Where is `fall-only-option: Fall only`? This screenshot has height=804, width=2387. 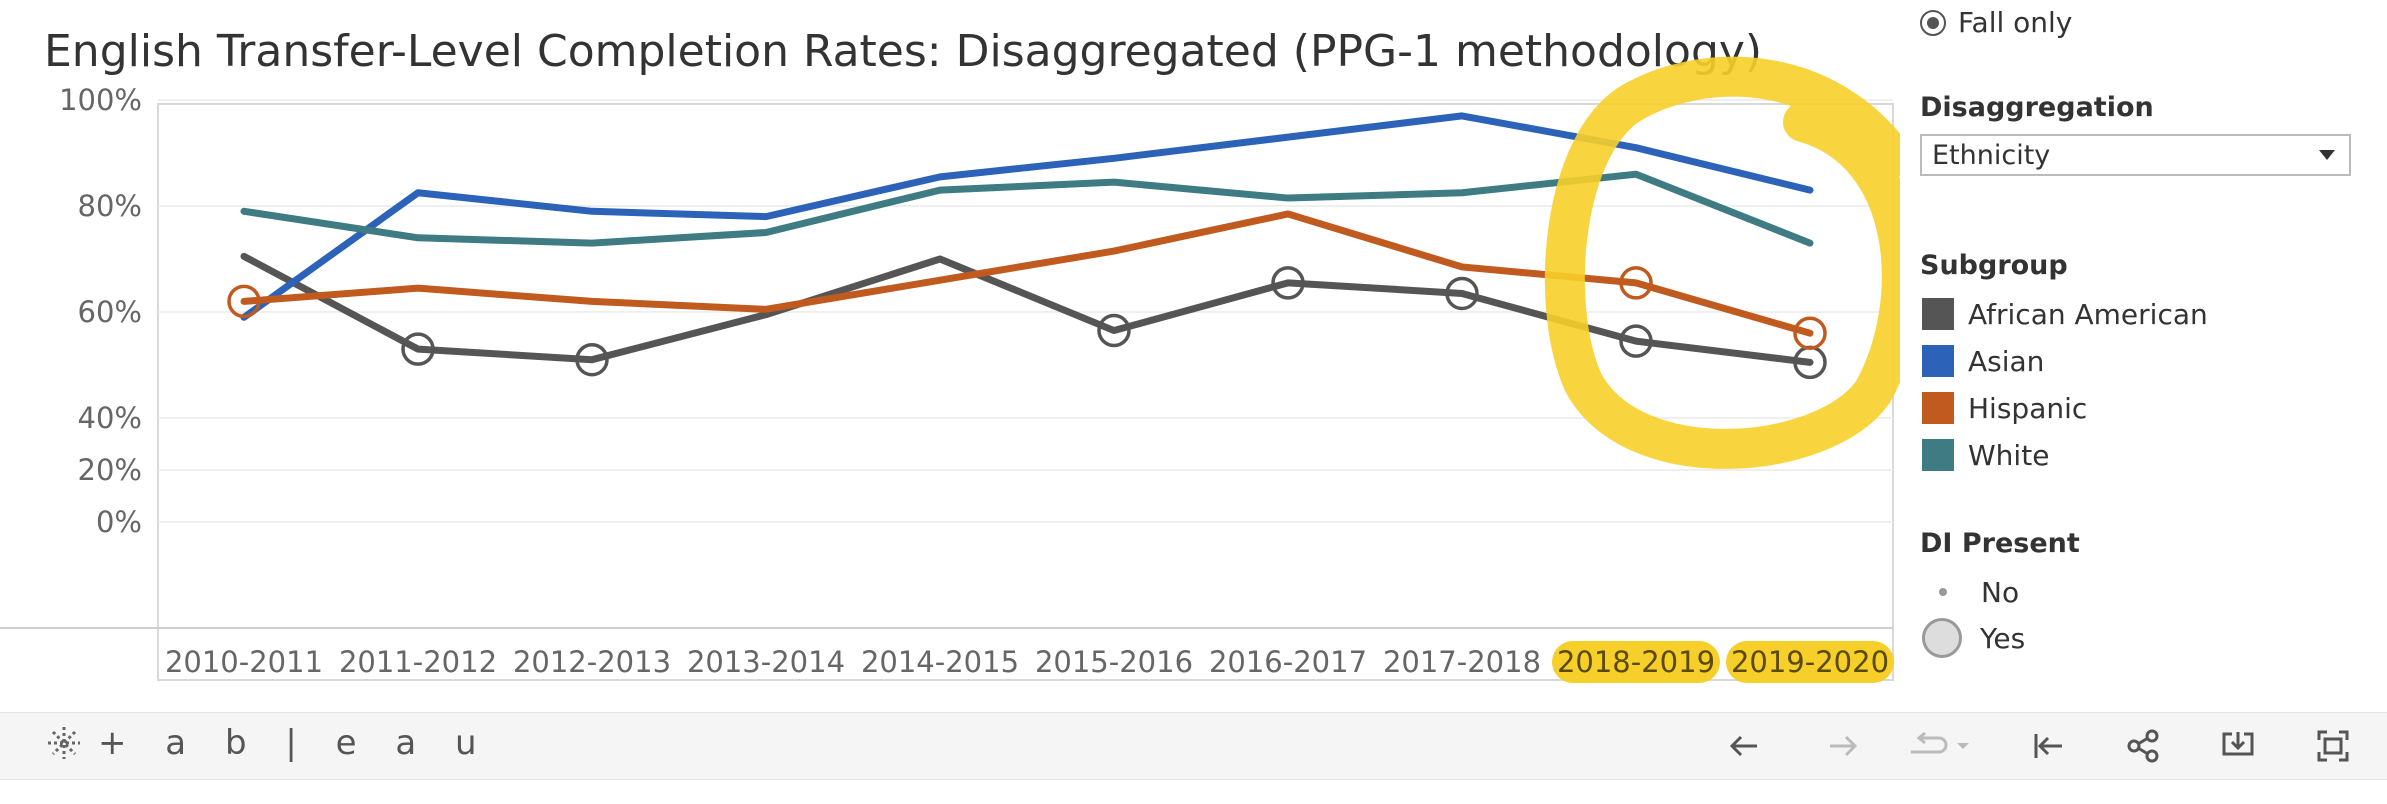 fall-only-option: Fall only is located at coordinates (1996, 22).